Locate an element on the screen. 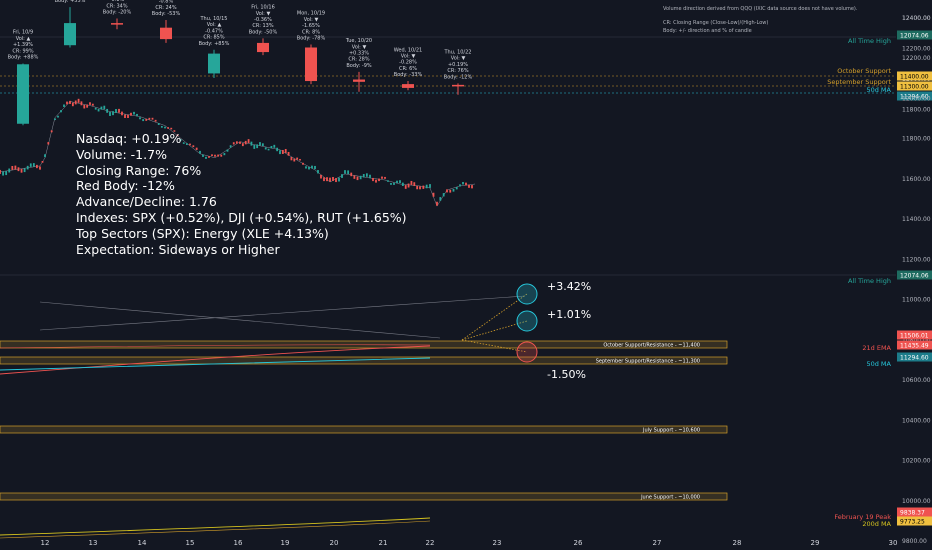  lower-ath-label: All Time High is located at coordinates (869, 281).